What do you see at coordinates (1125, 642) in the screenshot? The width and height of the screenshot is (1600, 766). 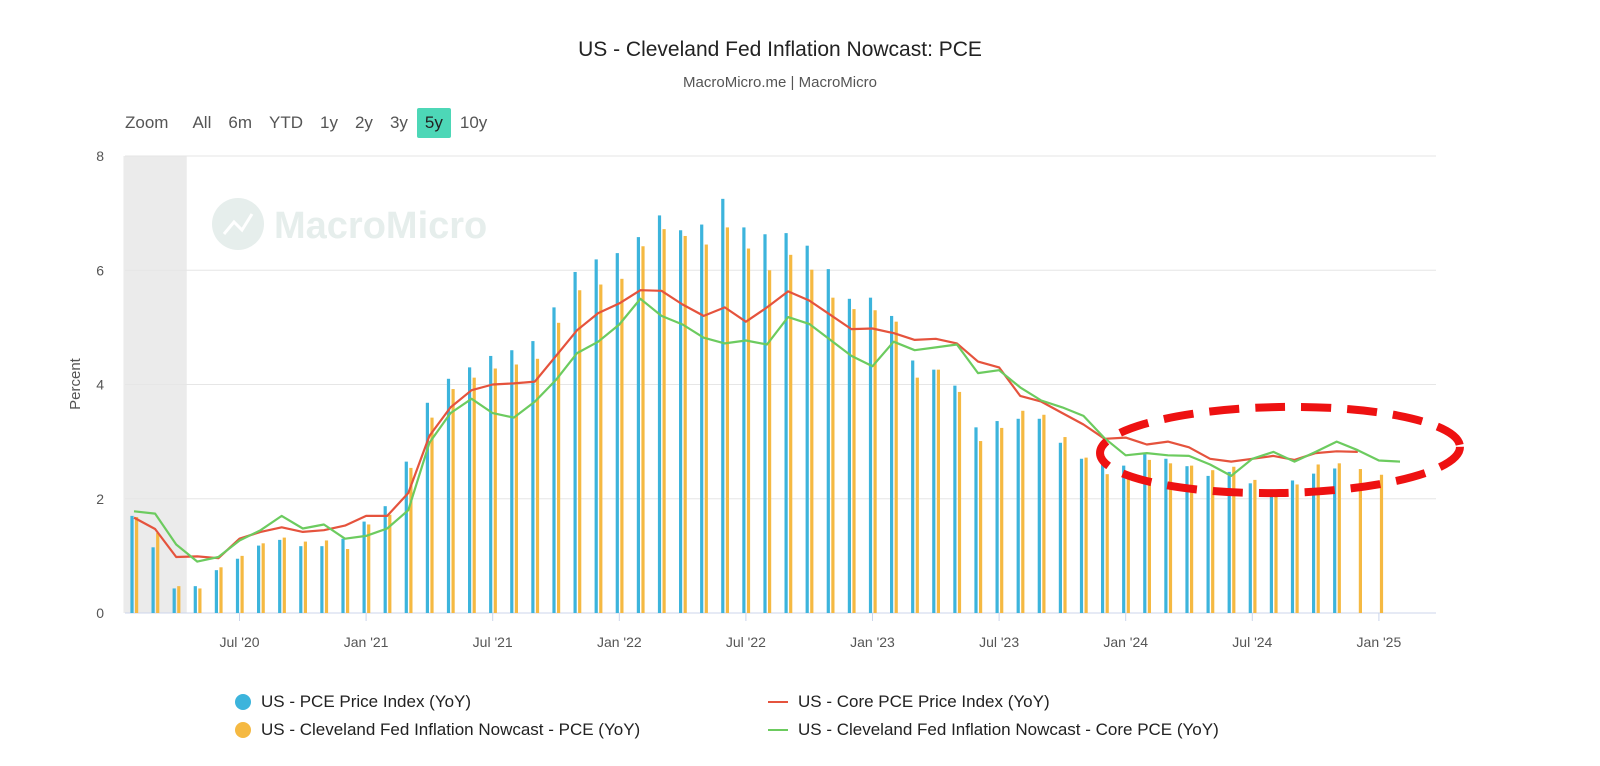 I see `x-tick-label: Jan '24` at bounding box center [1125, 642].